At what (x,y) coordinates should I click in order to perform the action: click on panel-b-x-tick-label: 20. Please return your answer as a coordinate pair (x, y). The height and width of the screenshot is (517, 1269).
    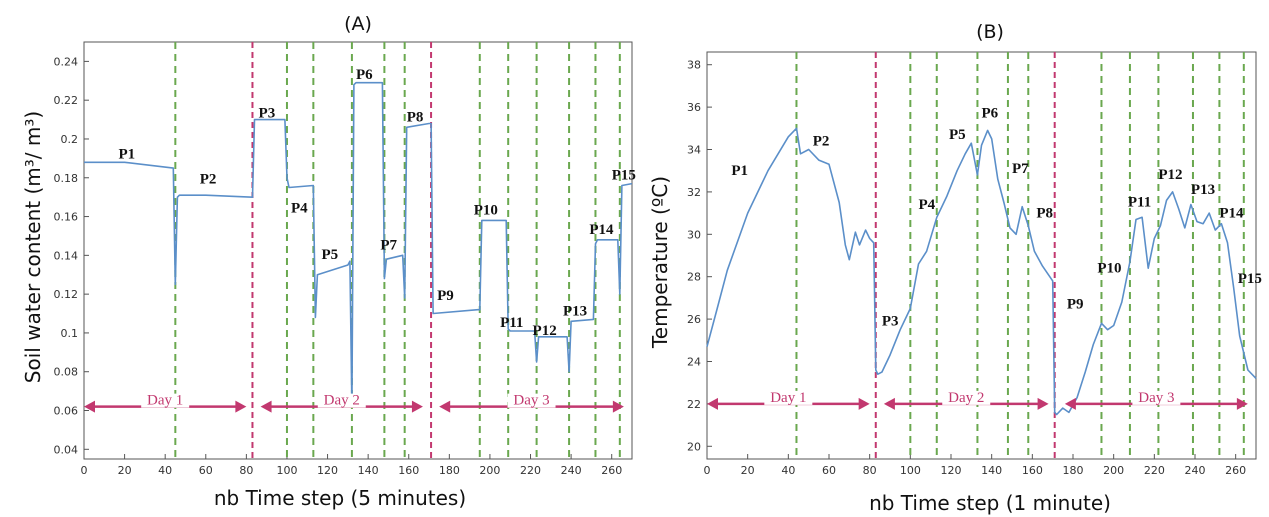
    Looking at the image, I should click on (748, 470).